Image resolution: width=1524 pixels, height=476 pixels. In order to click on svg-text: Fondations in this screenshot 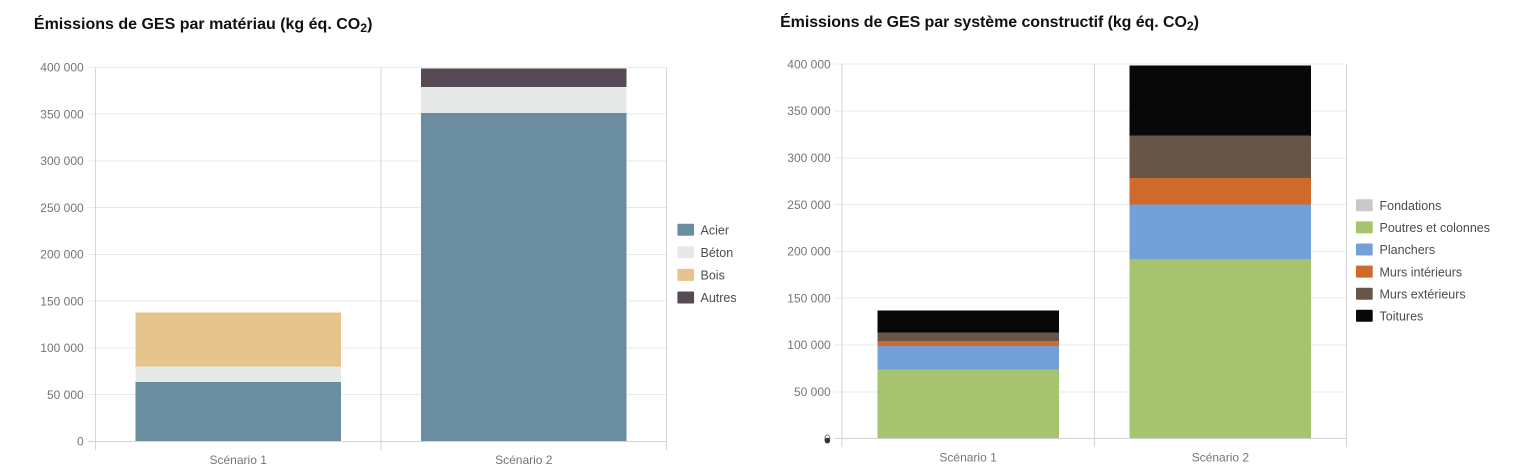, I will do `click(1411, 206)`.